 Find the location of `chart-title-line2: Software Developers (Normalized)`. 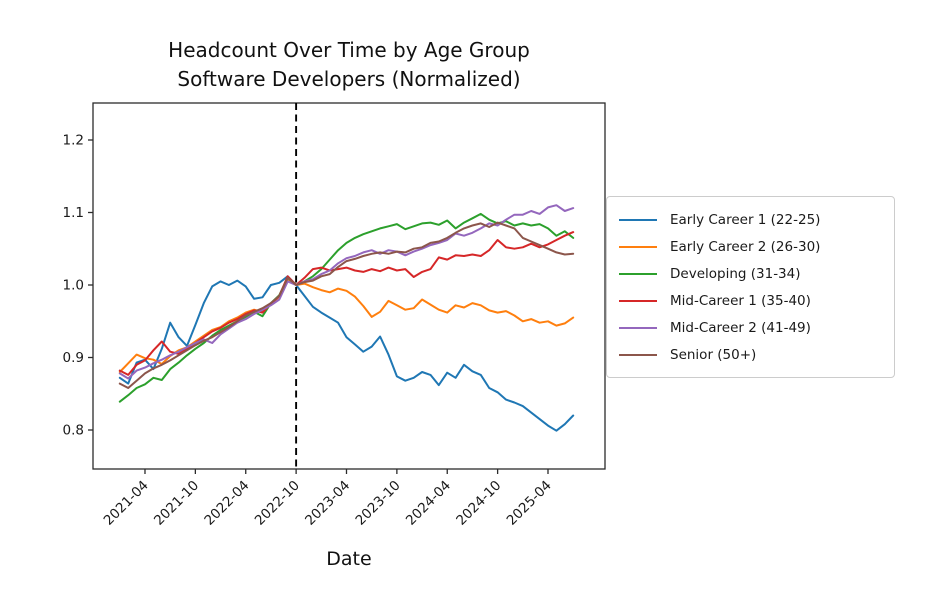

chart-title-line2: Software Developers (Normalized) is located at coordinates (349, 79).